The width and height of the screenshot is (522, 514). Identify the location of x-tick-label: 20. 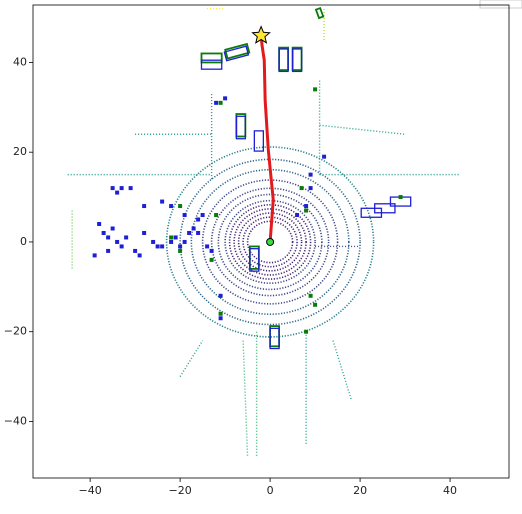
(360, 490).